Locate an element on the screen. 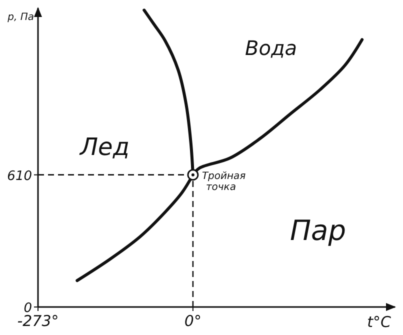  annotation: Вода is located at coordinates (271, 48).